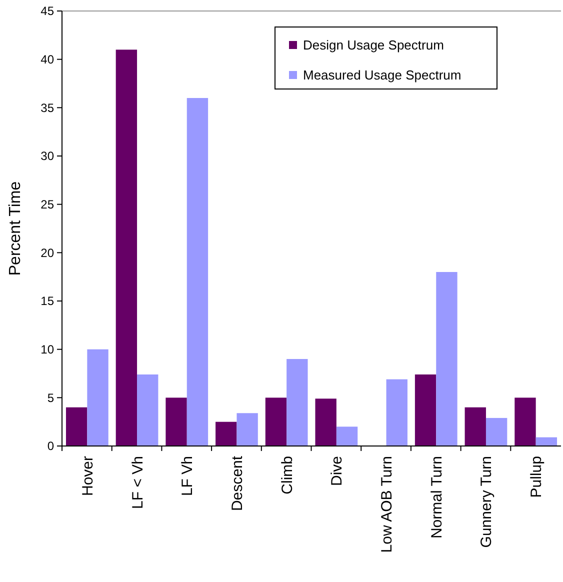 This screenshot has width=563, height=582. What do you see at coordinates (87, 476) in the screenshot?
I see `x-tick-label: Hover` at bounding box center [87, 476].